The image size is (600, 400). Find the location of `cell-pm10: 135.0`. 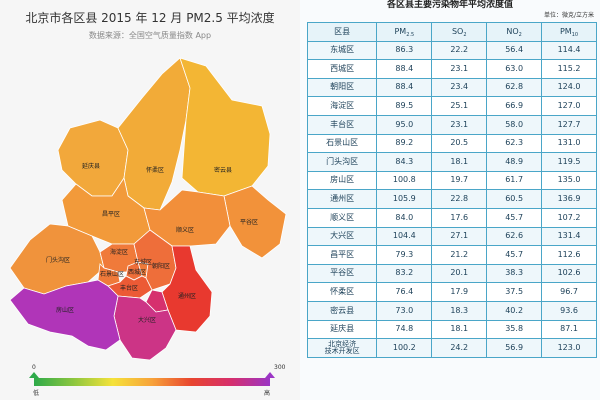

cell-pm10: 135.0 is located at coordinates (569, 180).